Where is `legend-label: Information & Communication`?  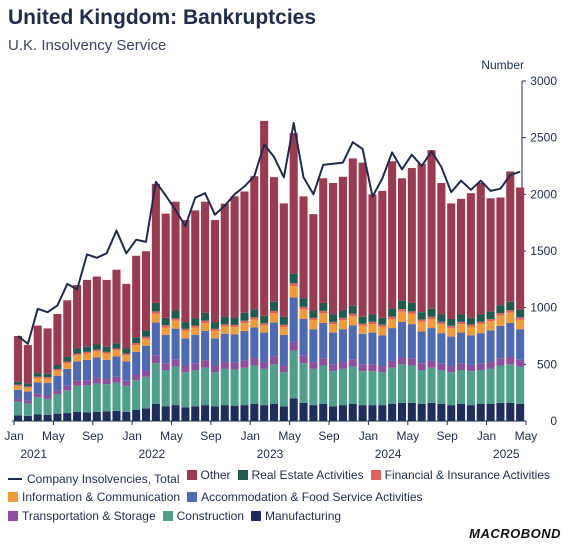
legend-label: Information & Communication is located at coordinates (101, 497).